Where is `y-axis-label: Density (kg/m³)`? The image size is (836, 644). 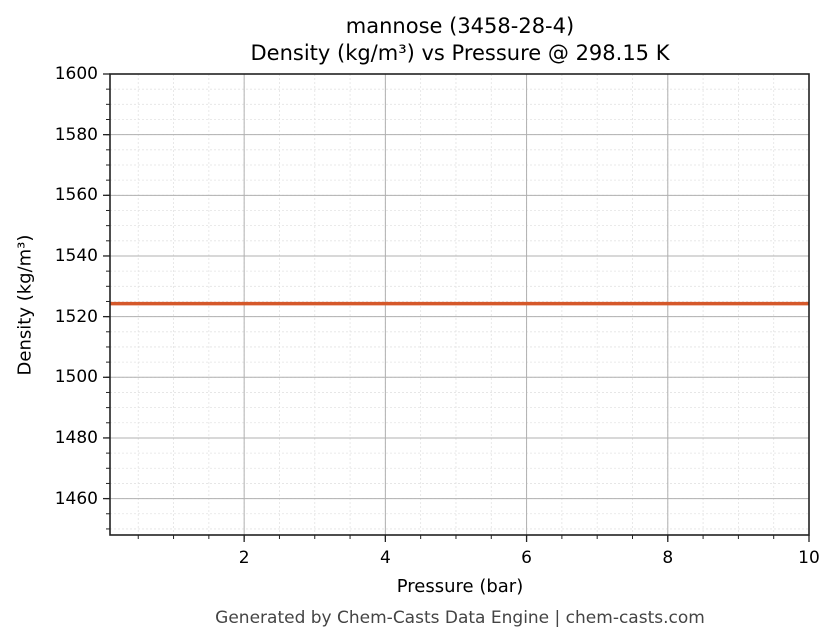
y-axis-label: Density (kg/m³) is located at coordinates (25, 305).